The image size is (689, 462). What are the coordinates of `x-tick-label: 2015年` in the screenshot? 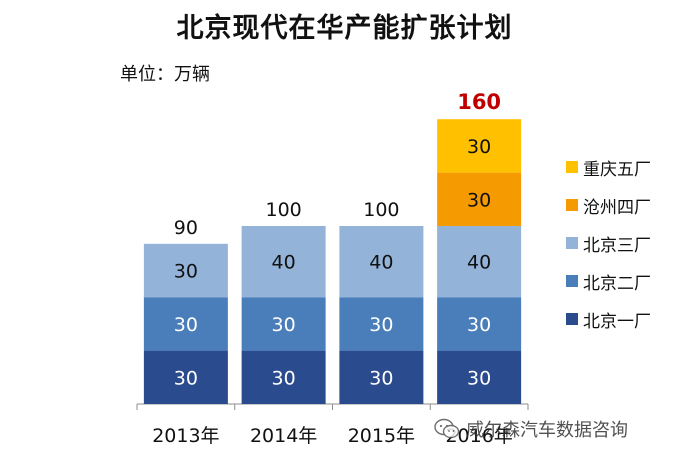 It's located at (381, 436).